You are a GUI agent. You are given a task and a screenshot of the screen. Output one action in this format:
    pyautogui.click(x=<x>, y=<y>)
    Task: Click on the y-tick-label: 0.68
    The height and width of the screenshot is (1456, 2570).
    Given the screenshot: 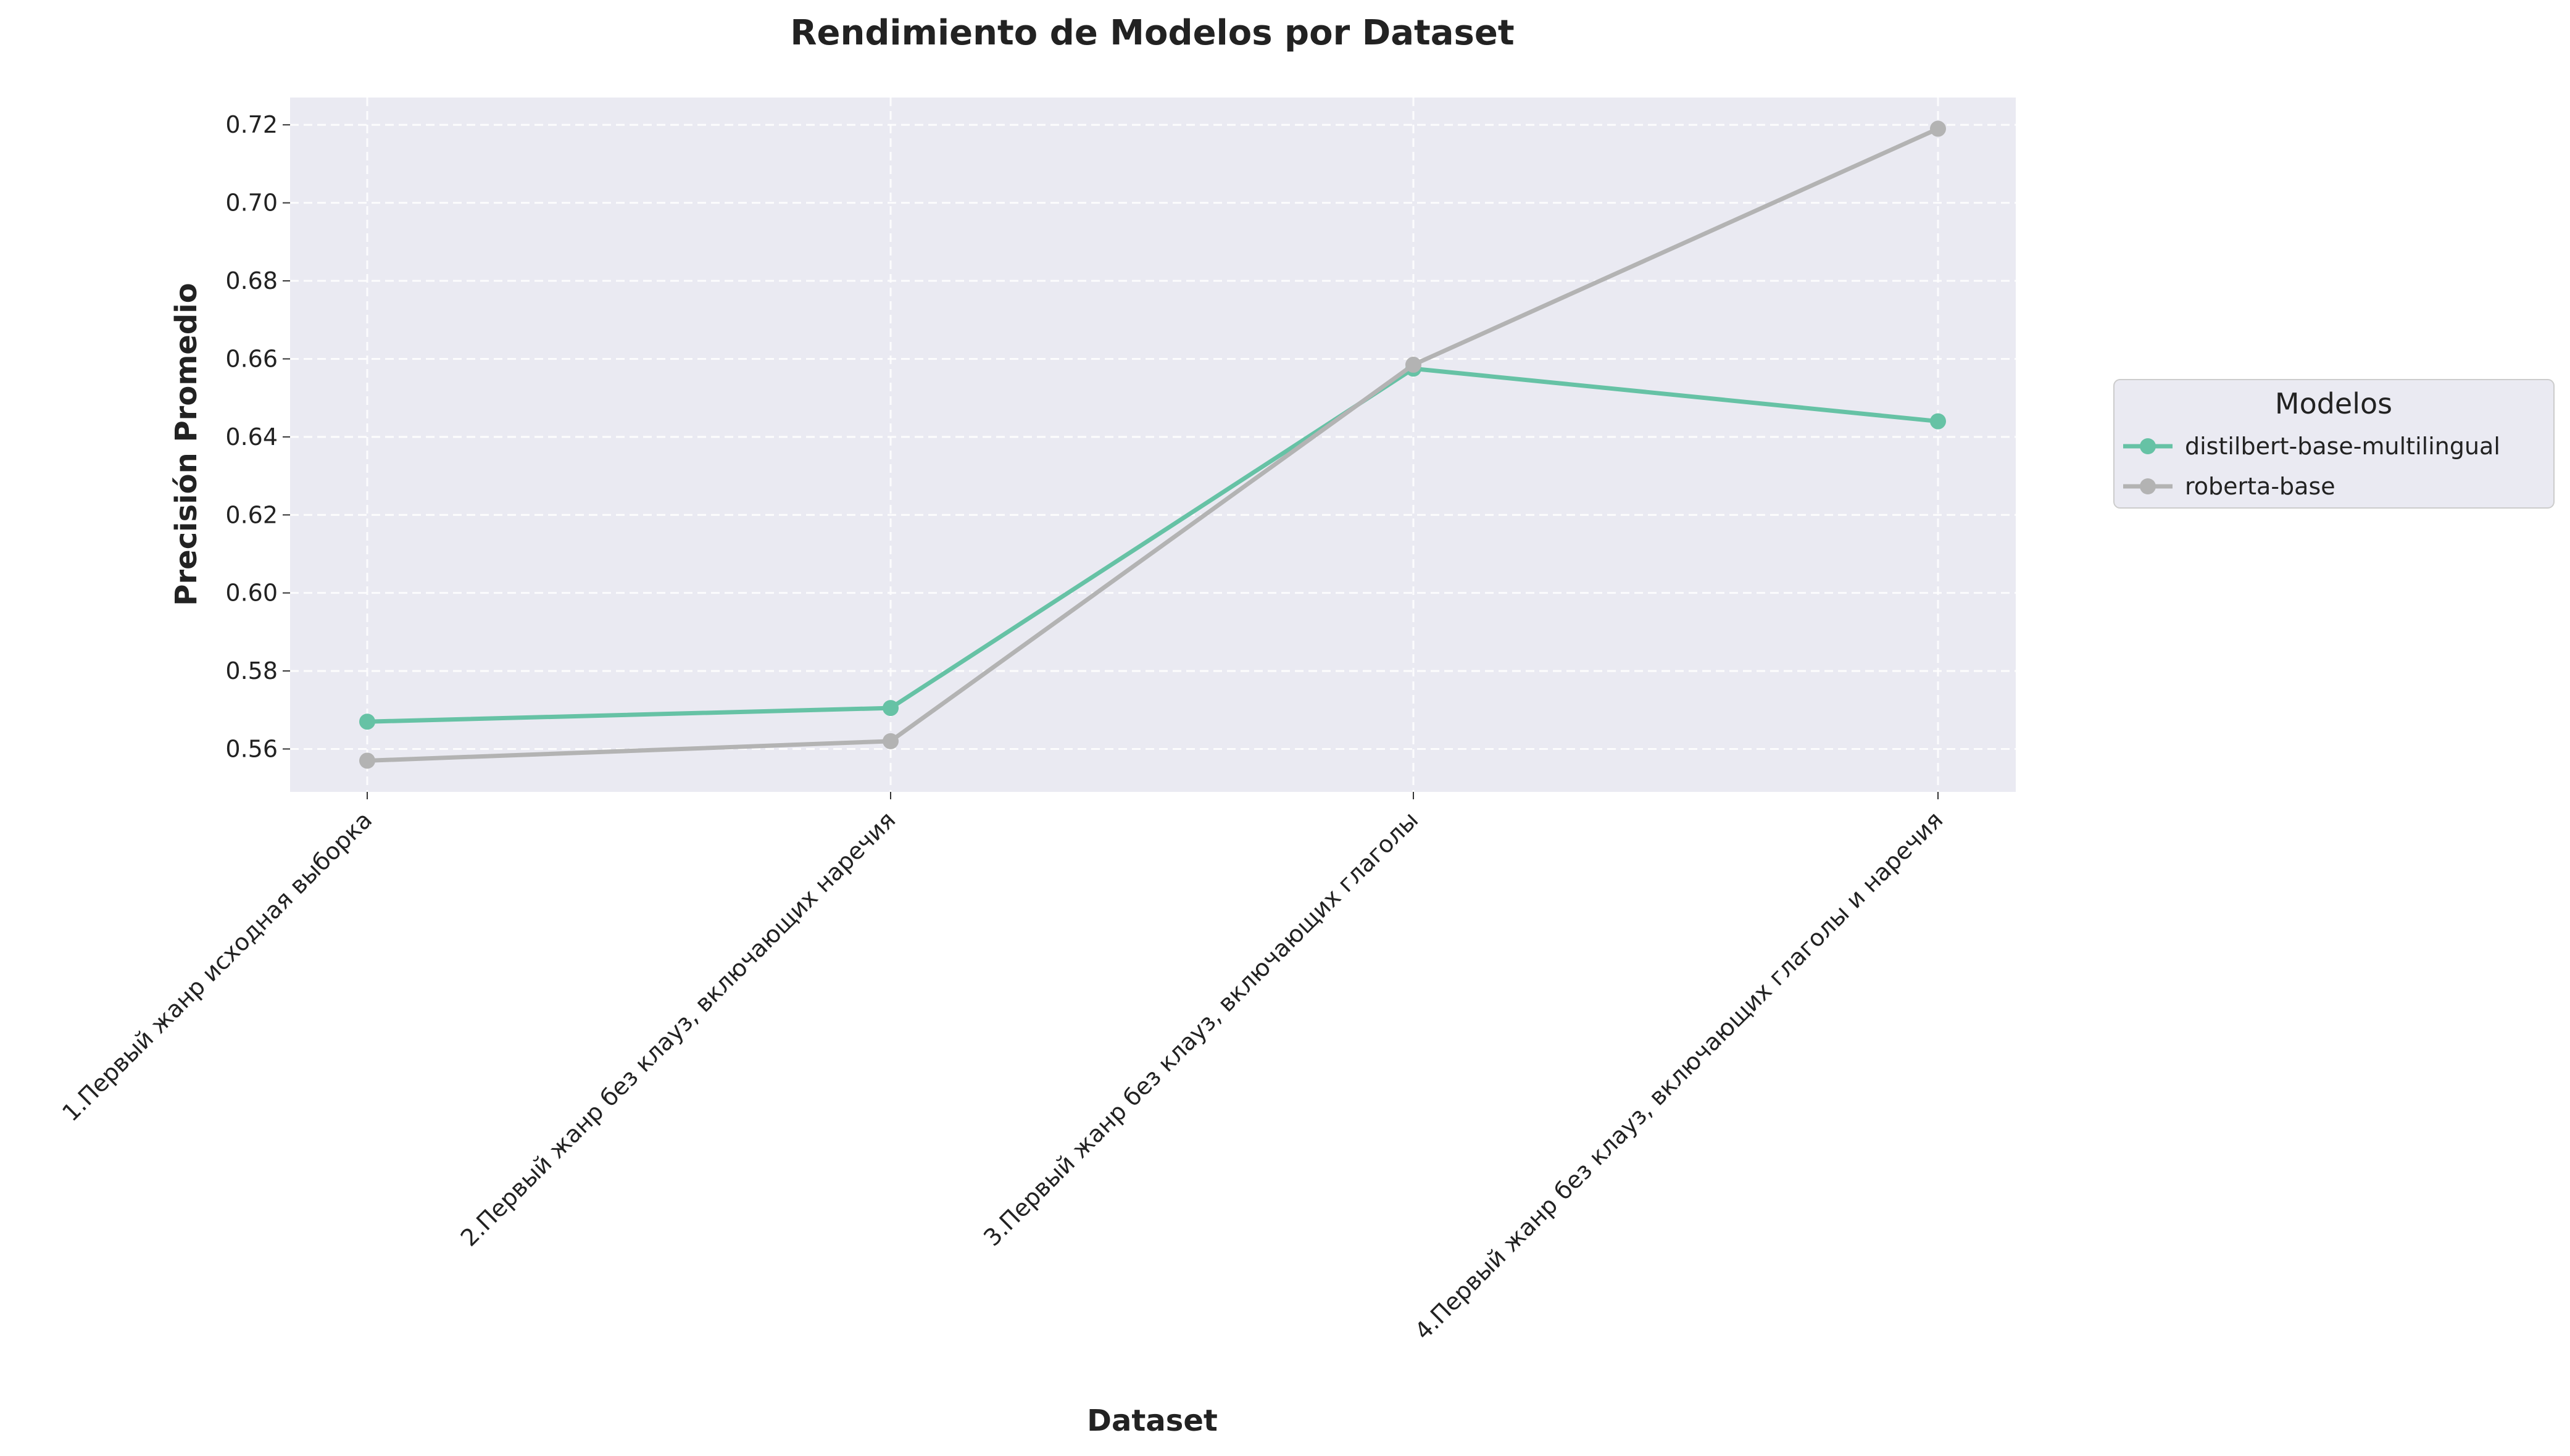 What is the action you would take?
    pyautogui.click(x=252, y=280)
    